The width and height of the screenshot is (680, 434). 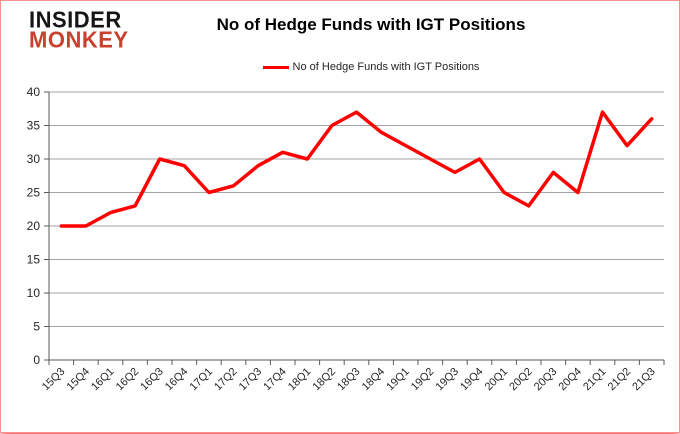 What do you see at coordinates (34, 260) in the screenshot?
I see `y-axis-label: 15` at bounding box center [34, 260].